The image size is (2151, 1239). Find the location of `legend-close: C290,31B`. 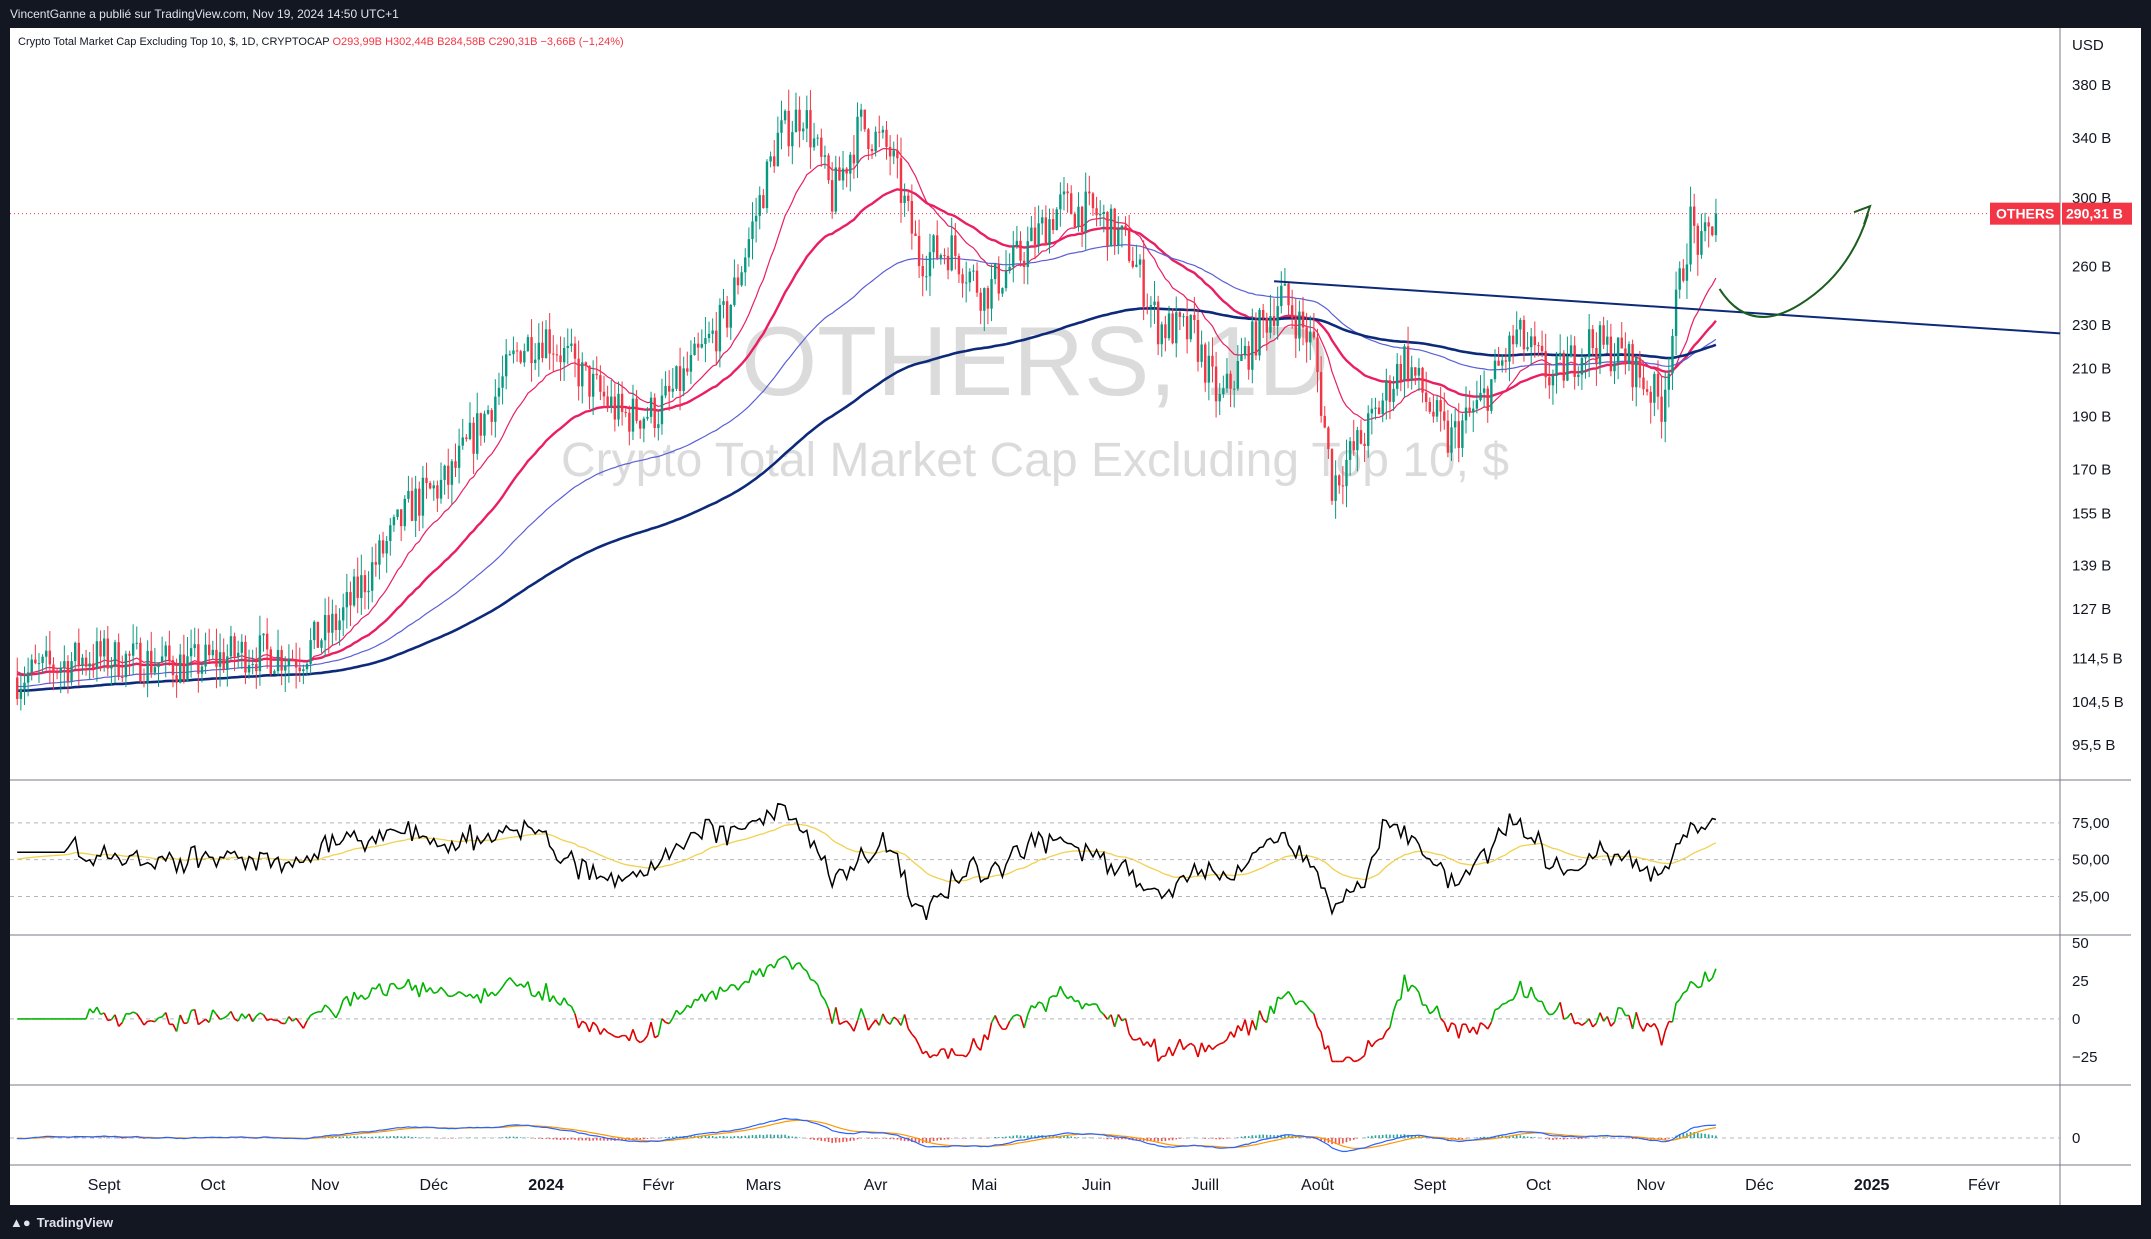

legend-close: C290,31B is located at coordinates (513, 42).